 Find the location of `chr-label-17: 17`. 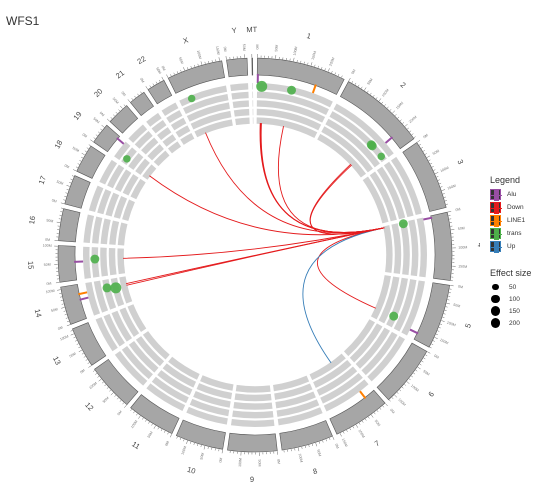

chr-label-17: 17 is located at coordinates (42, 180).